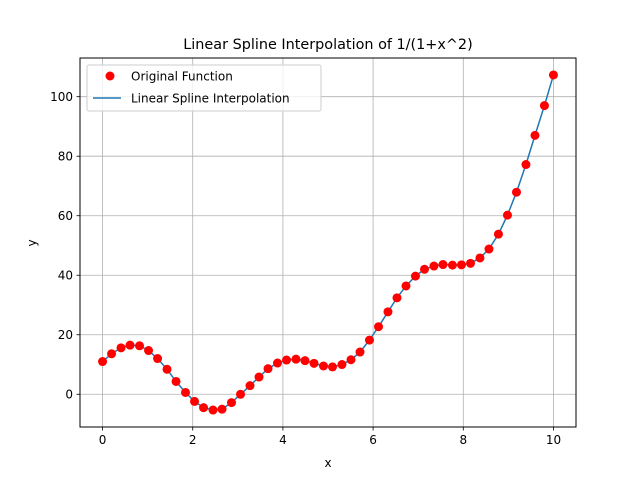 The height and width of the screenshot is (480, 640). I want to click on legend-box, so click(204, 88).